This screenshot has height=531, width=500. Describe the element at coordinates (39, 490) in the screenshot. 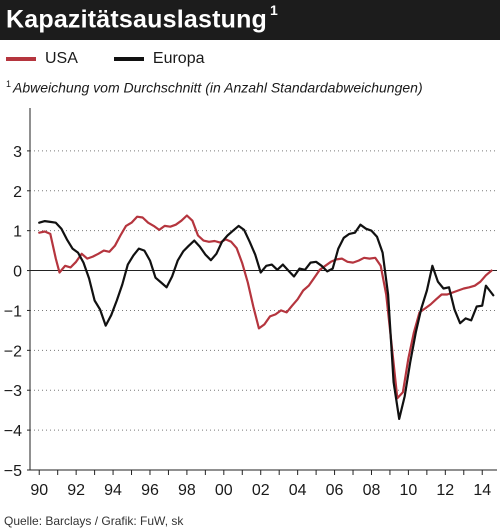

I see `x-tick-label: 90` at that location.